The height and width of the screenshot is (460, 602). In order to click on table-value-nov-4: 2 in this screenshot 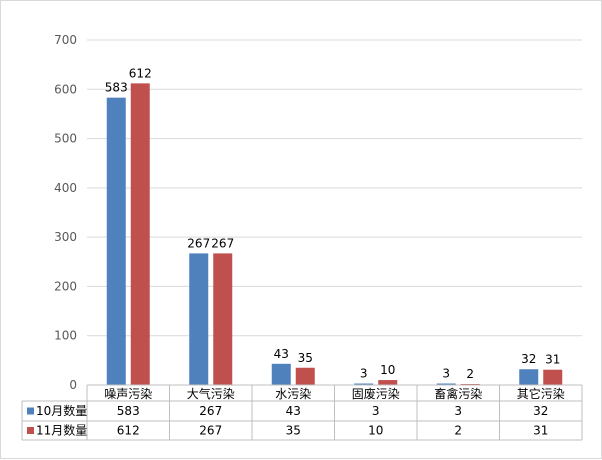, I will do `click(458, 431)`.